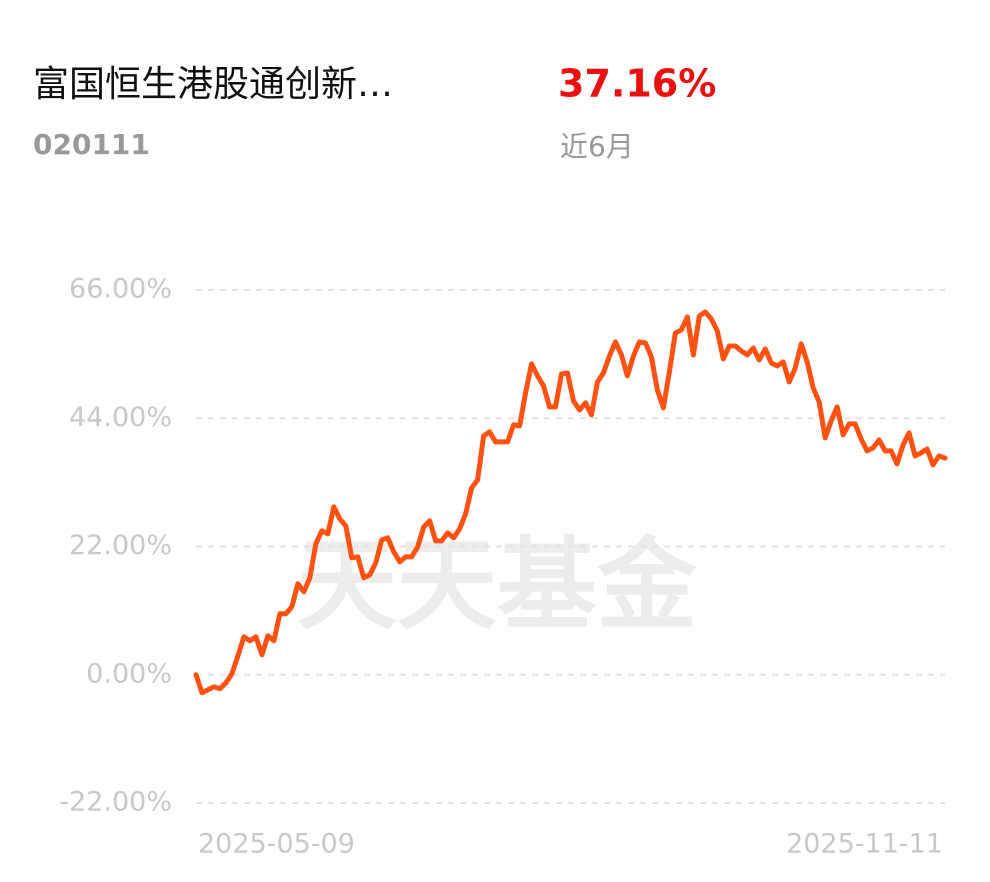  Describe the element at coordinates (115, 802) in the screenshot. I see `y-tick-label: -22.00%` at that location.